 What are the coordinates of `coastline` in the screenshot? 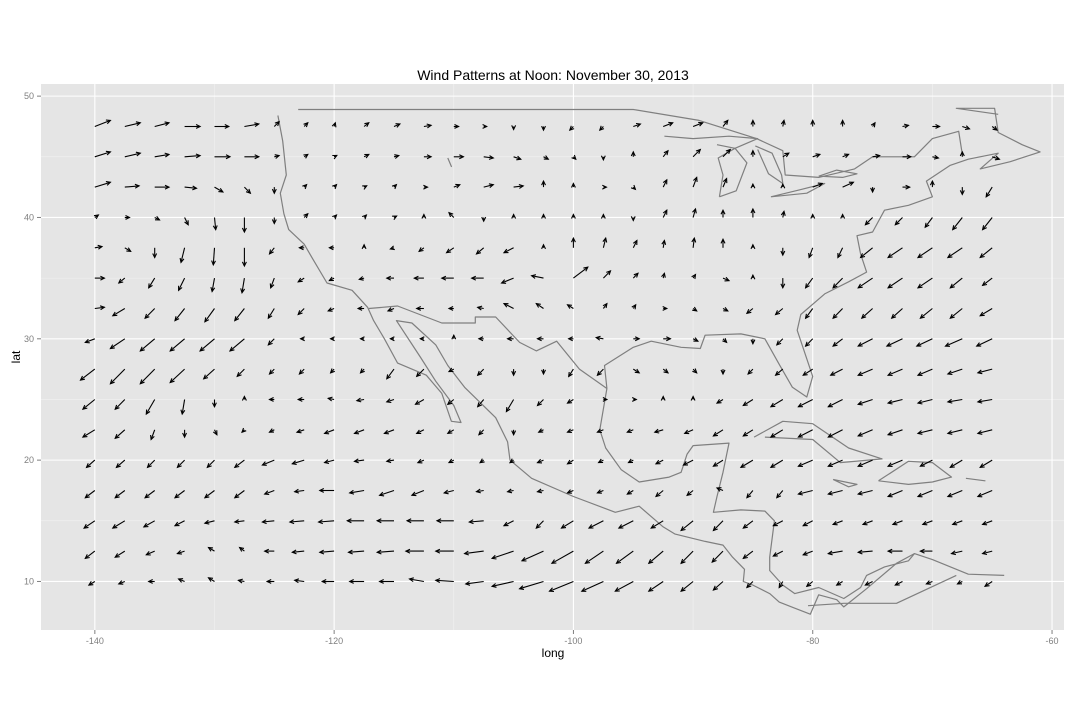 It's located at (975, 479).